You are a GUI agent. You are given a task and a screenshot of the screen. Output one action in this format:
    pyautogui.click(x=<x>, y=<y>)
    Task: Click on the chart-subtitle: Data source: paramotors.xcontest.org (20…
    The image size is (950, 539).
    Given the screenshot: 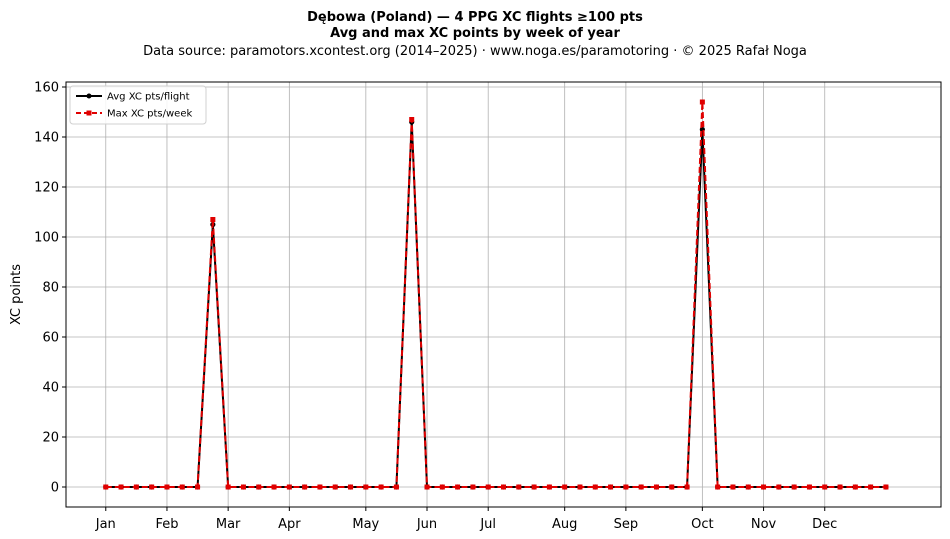 What is the action you would take?
    pyautogui.click(x=475, y=51)
    